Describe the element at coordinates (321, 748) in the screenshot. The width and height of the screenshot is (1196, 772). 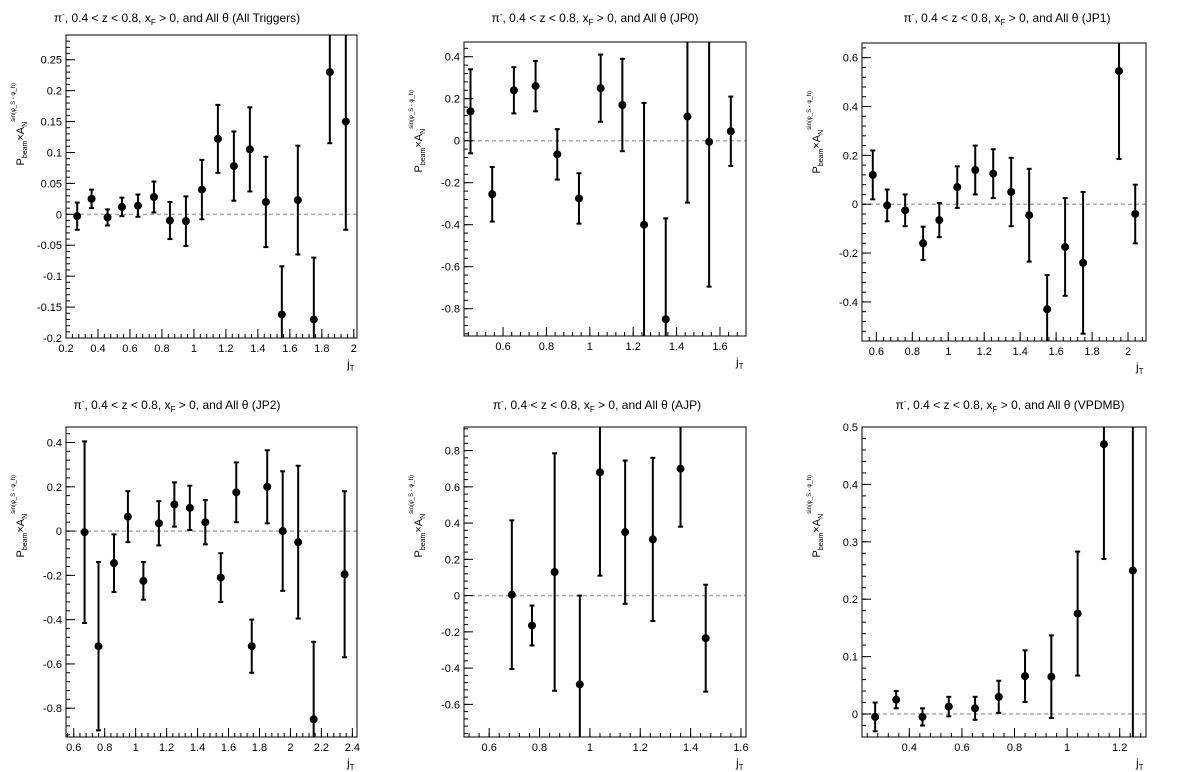
I see `x-tick-label: 2.2` at that location.